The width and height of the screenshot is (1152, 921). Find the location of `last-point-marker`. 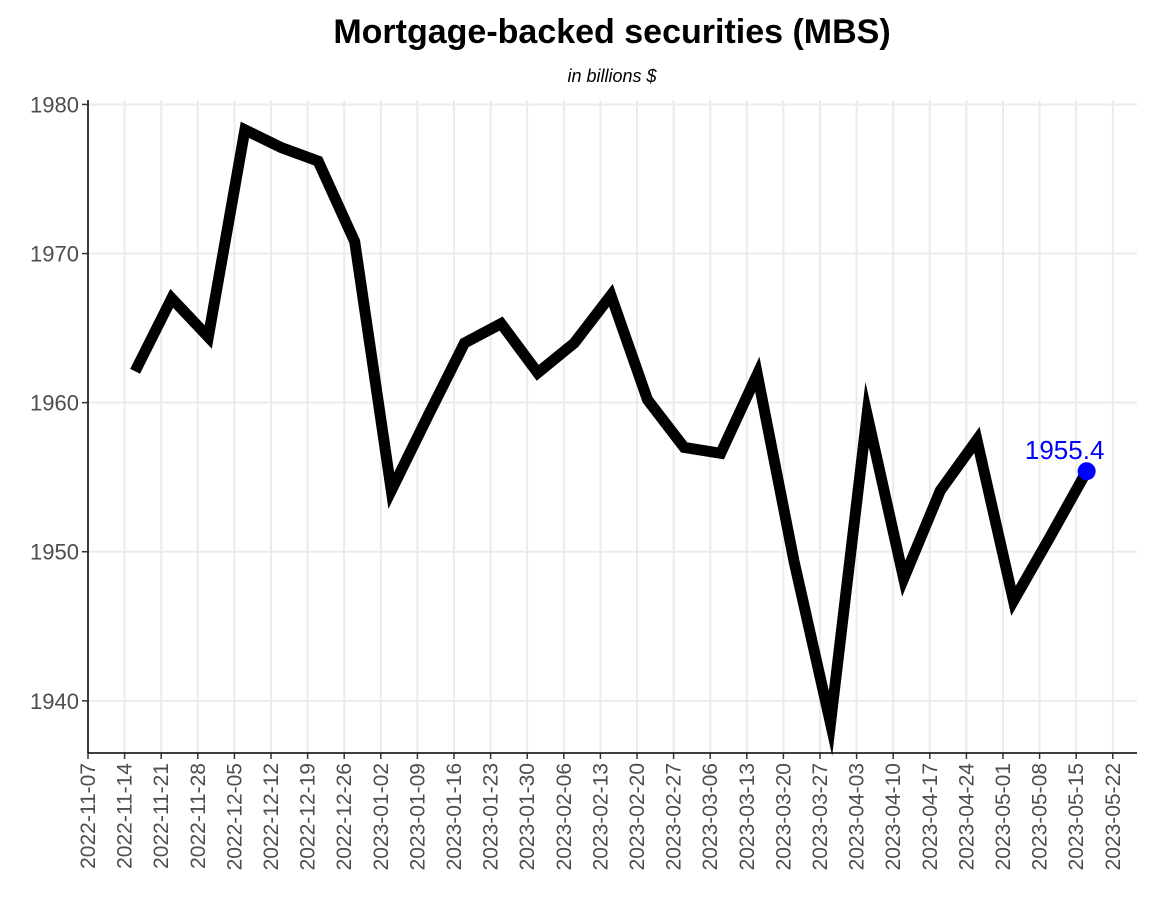

last-point-marker is located at coordinates (1086, 471).